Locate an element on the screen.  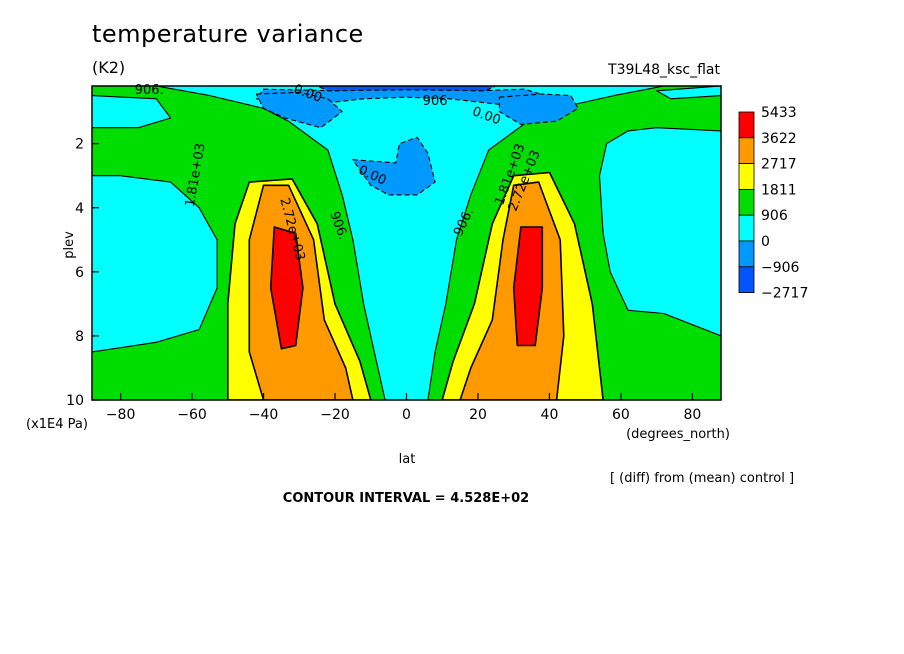
legend-label: 5433 is located at coordinates (779, 113).